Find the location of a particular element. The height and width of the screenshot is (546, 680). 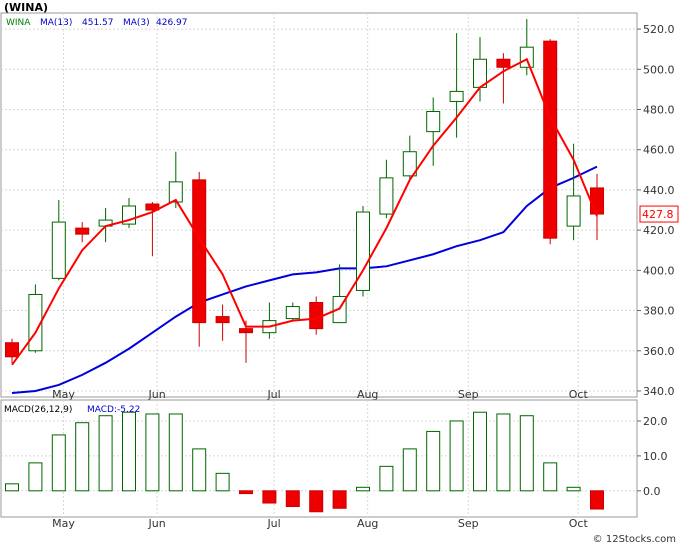

legend-ma13-label: MA(13) is located at coordinates (56, 23).